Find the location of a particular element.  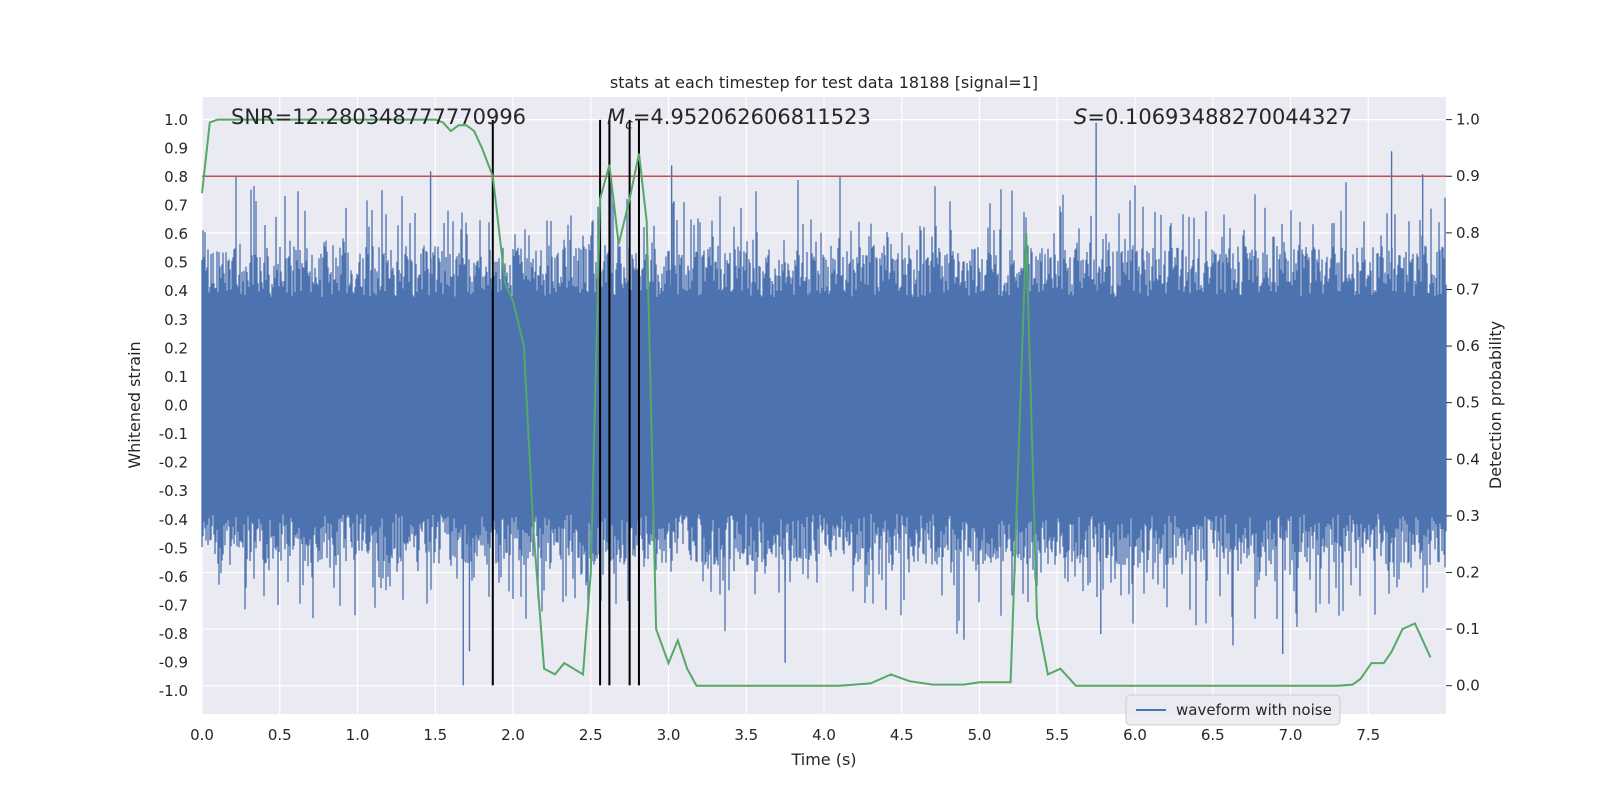

legend-box is located at coordinates (1233, 710).